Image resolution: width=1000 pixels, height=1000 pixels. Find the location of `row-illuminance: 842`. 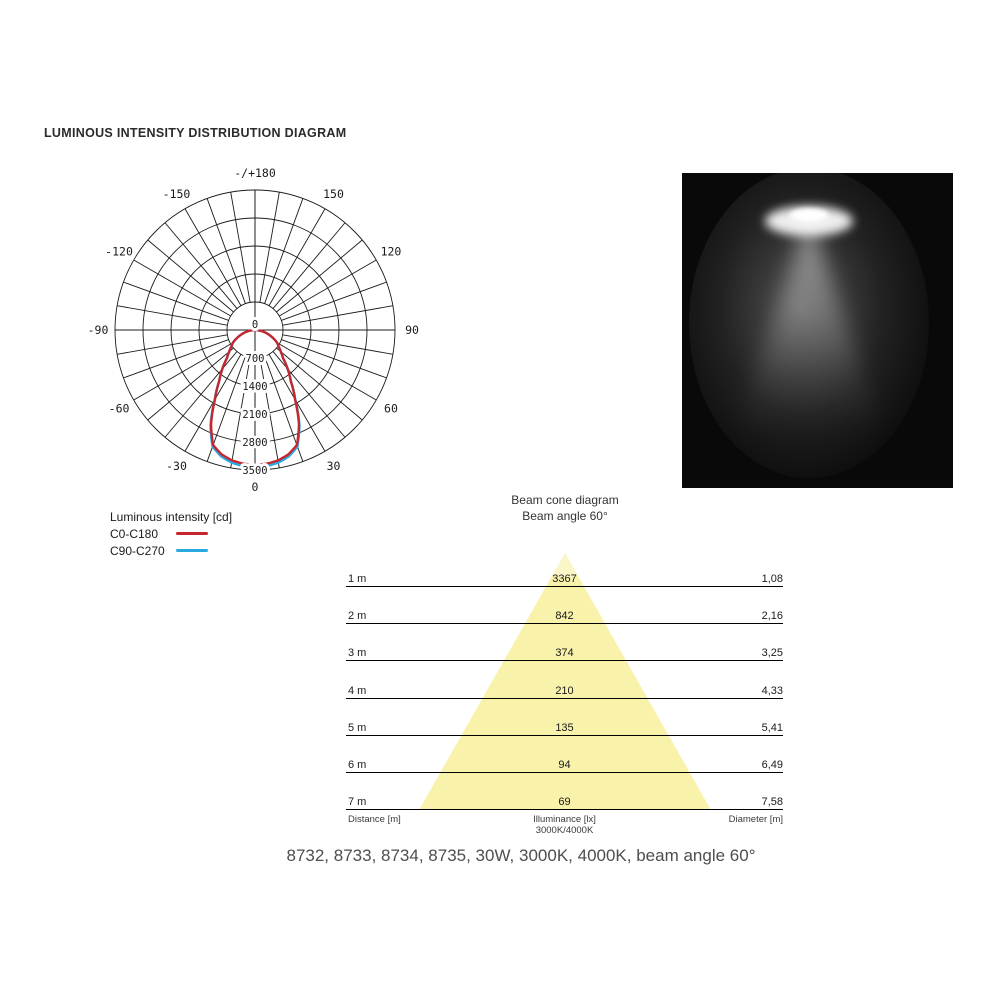

row-illuminance: 842 is located at coordinates (564, 616).